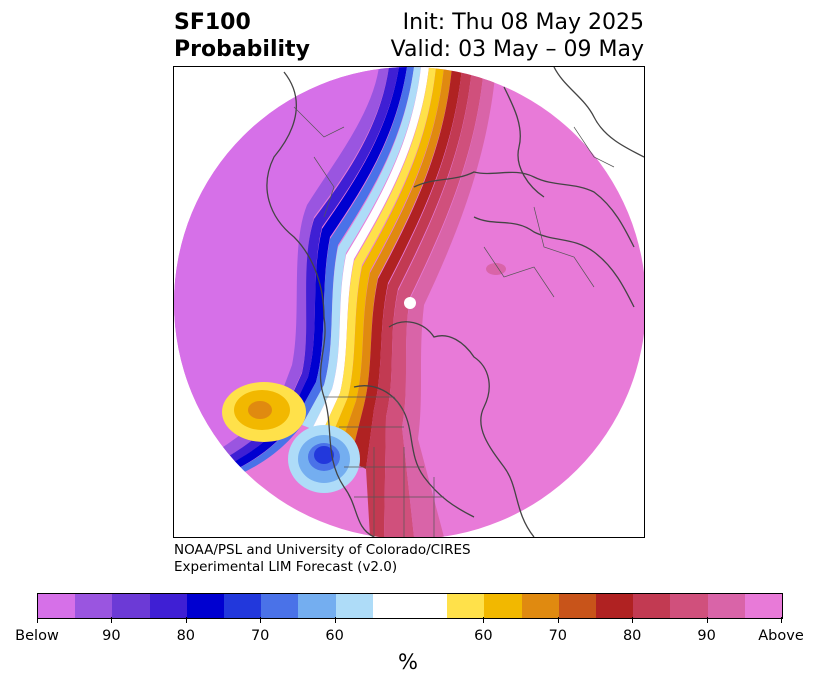 Image resolution: width=819 pixels, height=686 pixels. Describe the element at coordinates (408, 662) in the screenshot. I see `colorbar-unit: %` at that location.